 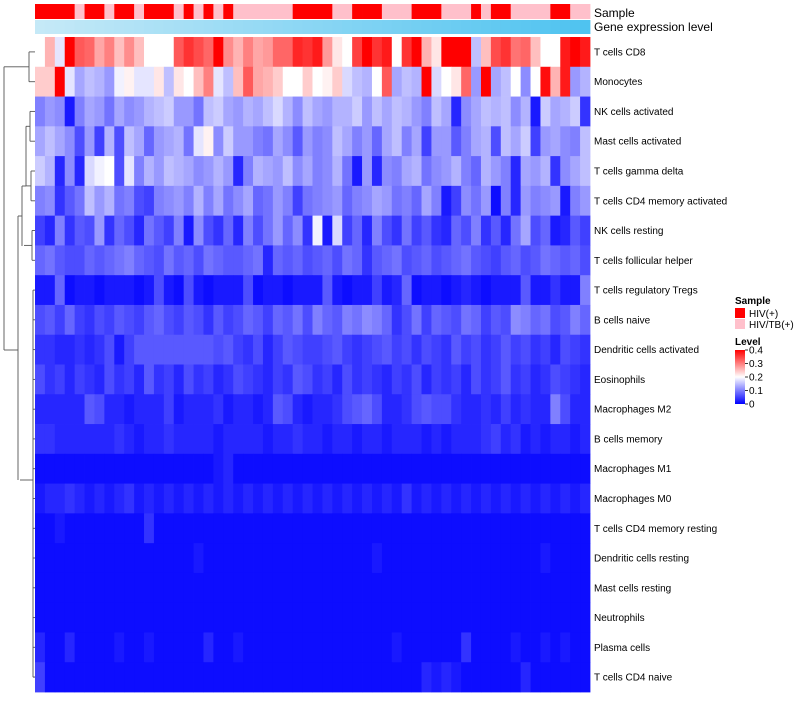 I want to click on row-label: Dendritic cells resting, so click(x=641, y=559).